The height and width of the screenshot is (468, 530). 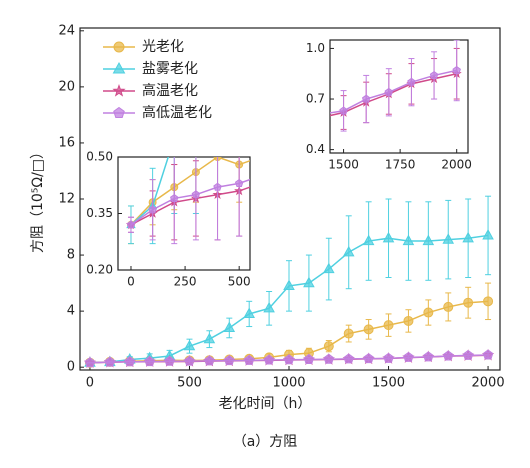 What do you see at coordinates (185, 282) in the screenshot?
I see `x-tick-label: 250` at bounding box center [185, 282].